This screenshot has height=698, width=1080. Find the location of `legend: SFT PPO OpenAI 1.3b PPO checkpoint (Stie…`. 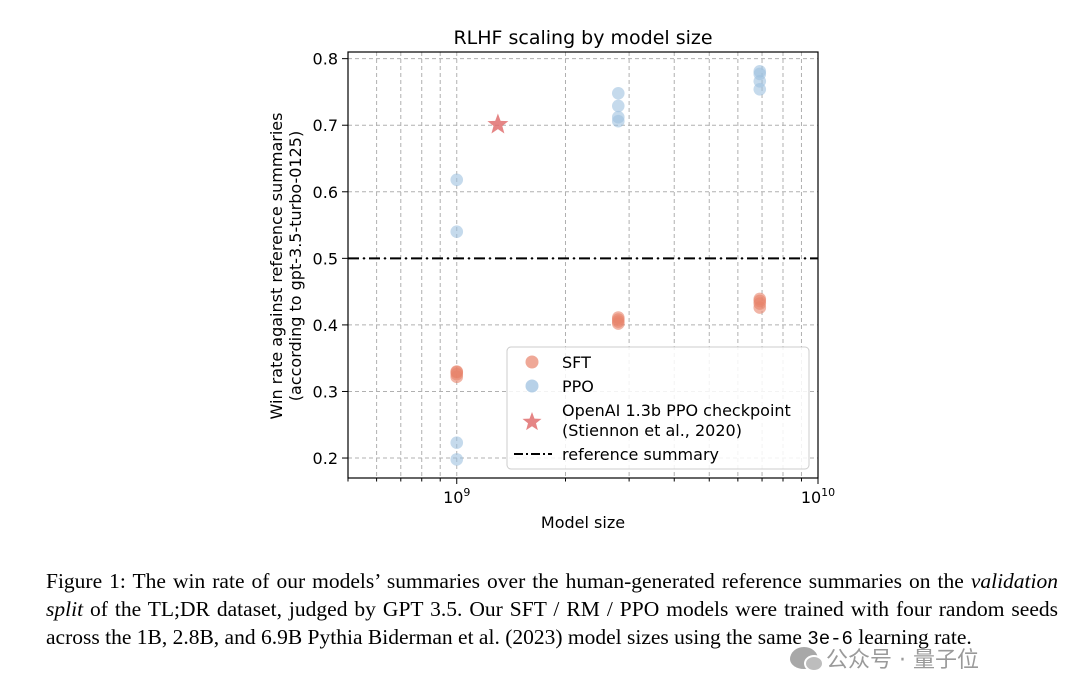

legend: SFT PPO OpenAI 1.3b PPO checkpoint (Stie… is located at coordinates (658, 408).